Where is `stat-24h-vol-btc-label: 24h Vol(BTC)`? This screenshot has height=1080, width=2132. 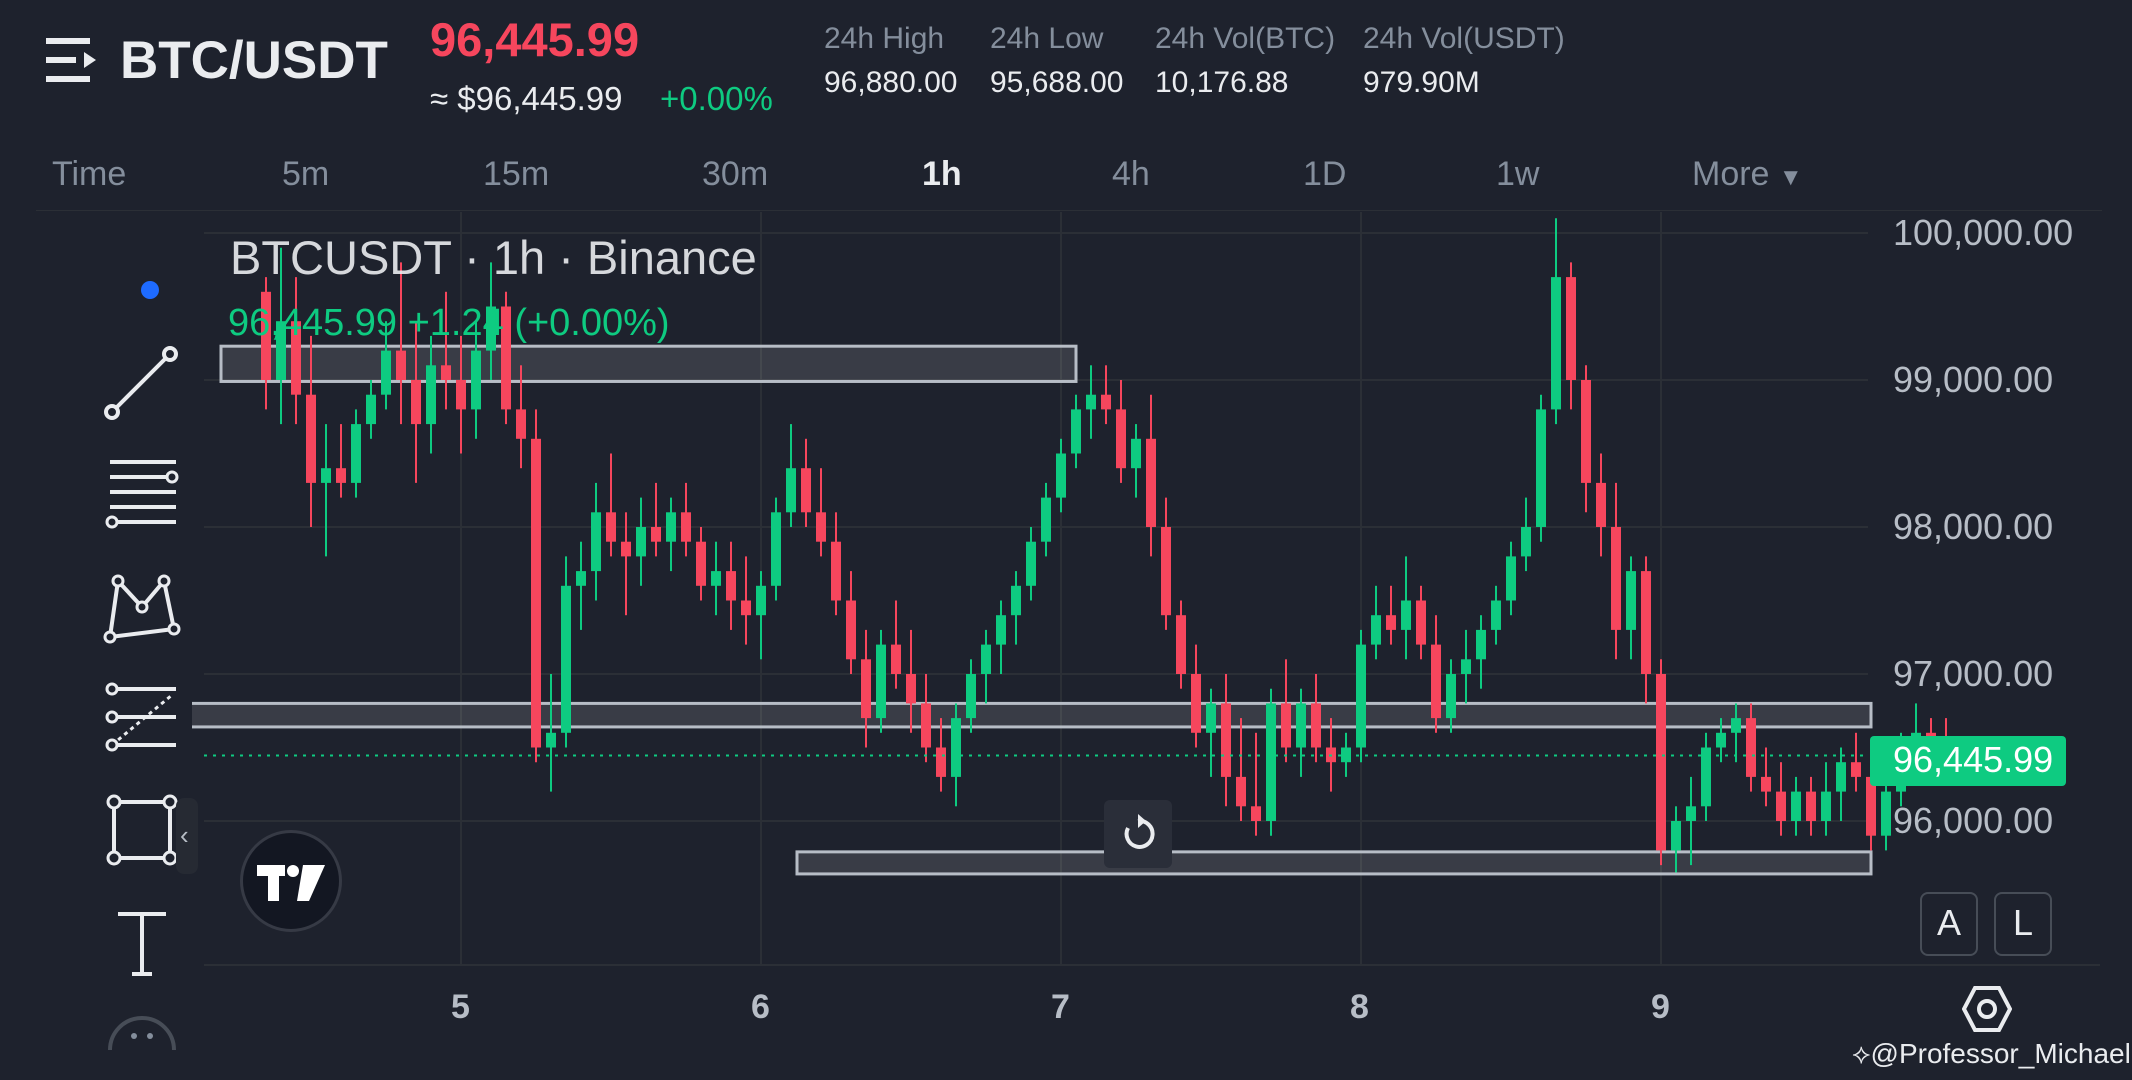
stat-24h-vol-btc-label: 24h Vol(BTC) is located at coordinates (1245, 38).